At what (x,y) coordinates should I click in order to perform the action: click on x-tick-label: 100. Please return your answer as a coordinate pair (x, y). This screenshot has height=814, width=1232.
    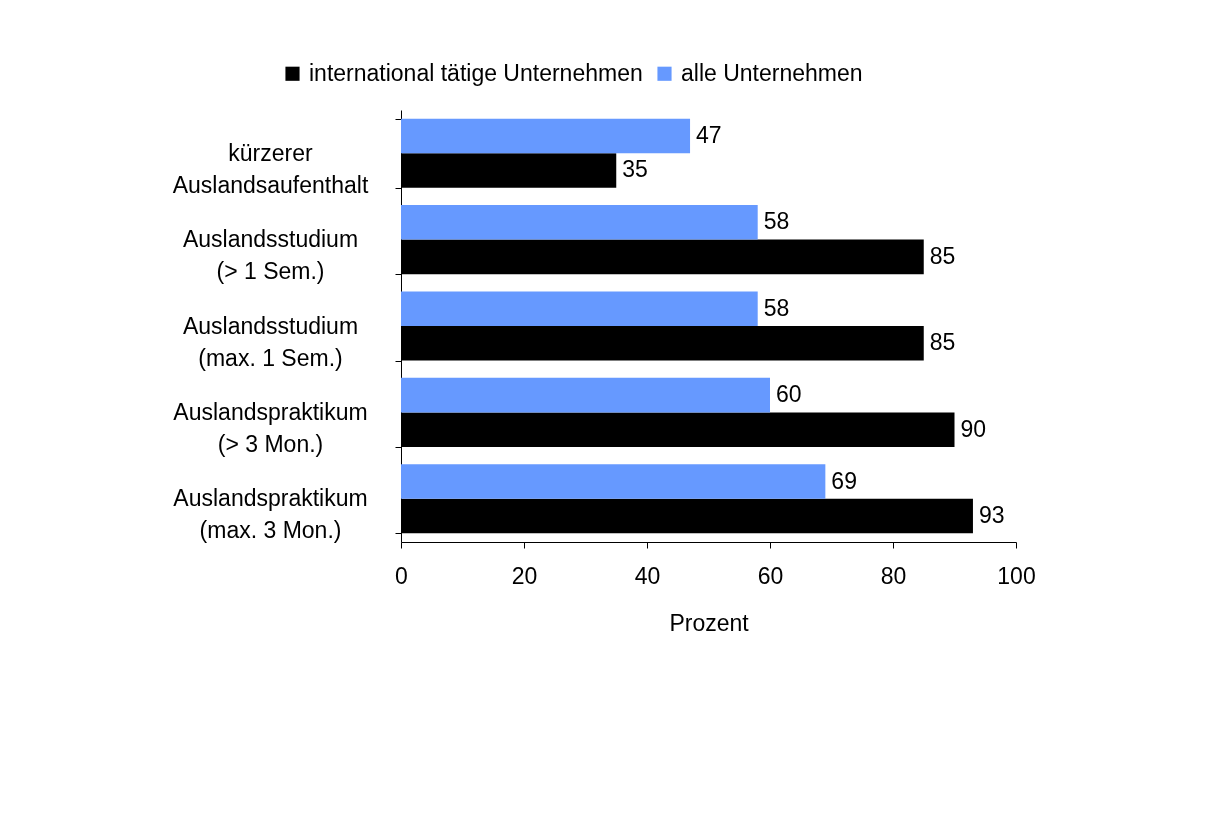
    Looking at the image, I should click on (1016, 575).